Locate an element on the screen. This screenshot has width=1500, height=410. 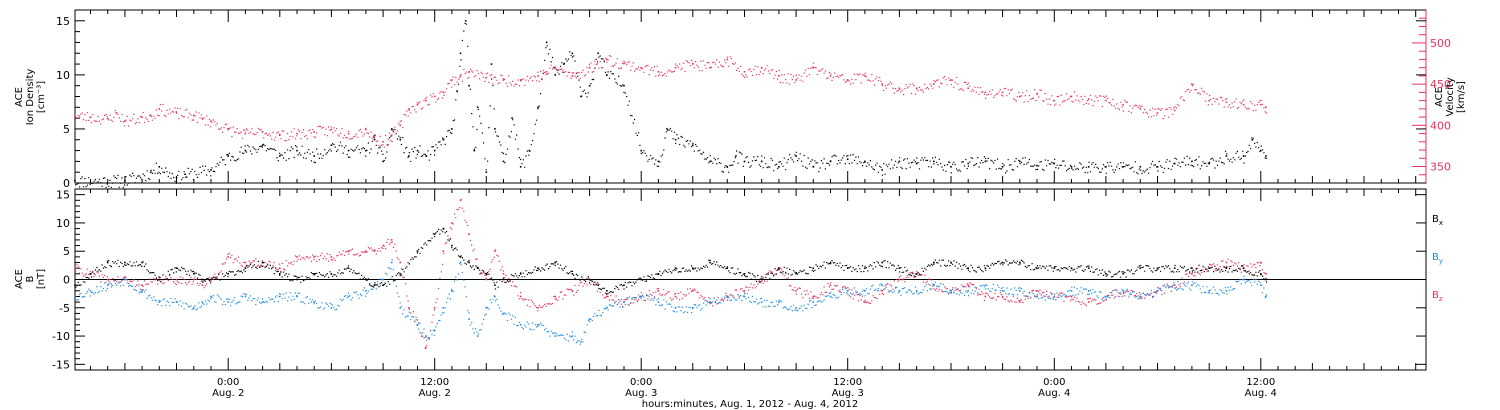
field-tick-label: -5 is located at coordinates (64, 308).